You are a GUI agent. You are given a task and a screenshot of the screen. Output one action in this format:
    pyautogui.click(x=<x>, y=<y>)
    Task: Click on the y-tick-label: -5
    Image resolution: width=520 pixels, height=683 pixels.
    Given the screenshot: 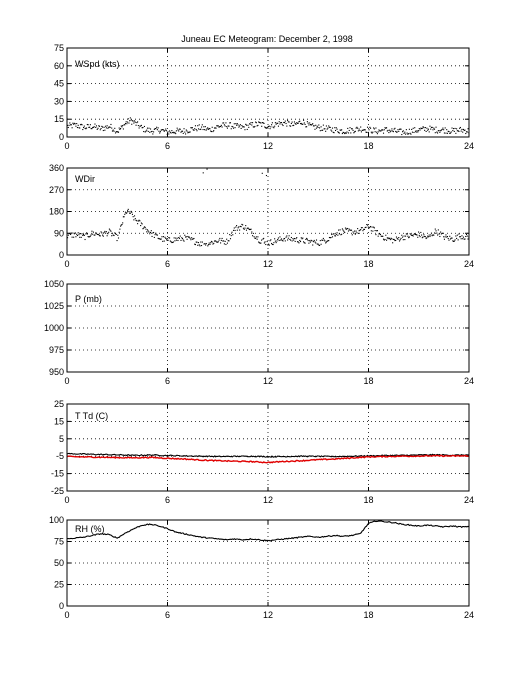 What is the action you would take?
    pyautogui.click(x=60, y=456)
    